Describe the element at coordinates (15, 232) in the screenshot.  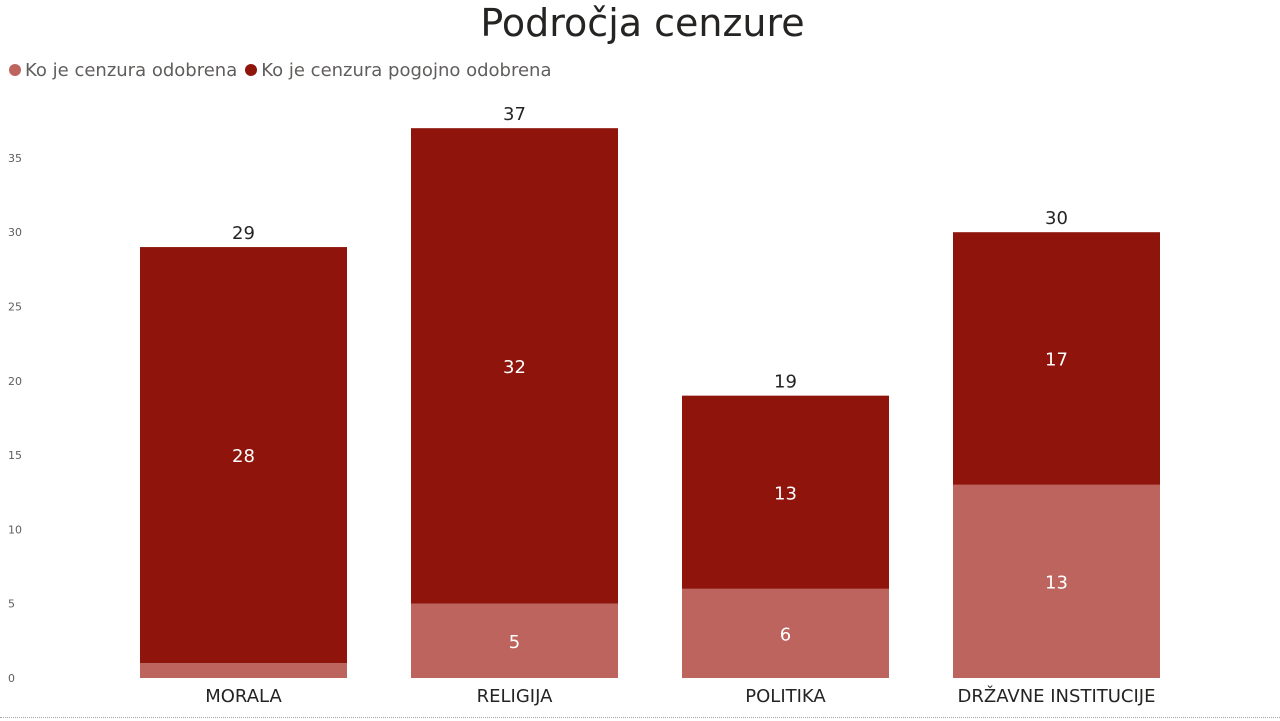
I see `y-tick-label: 30` at that location.